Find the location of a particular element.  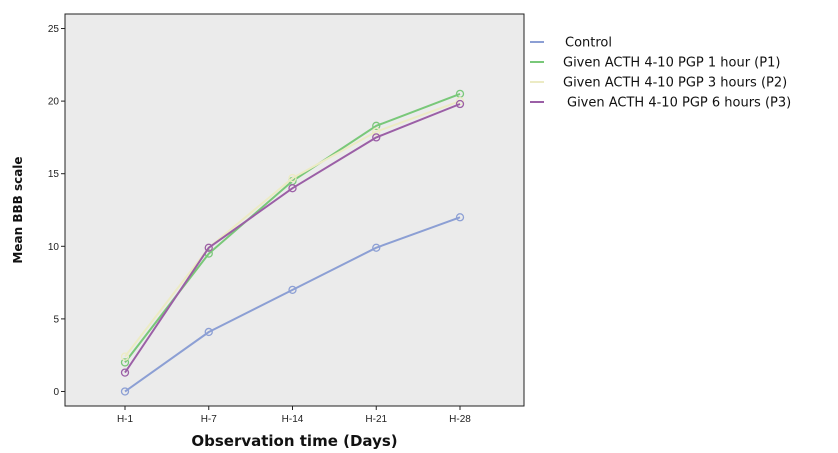

x-tick-label-0: H-1 is located at coordinates (125, 419).